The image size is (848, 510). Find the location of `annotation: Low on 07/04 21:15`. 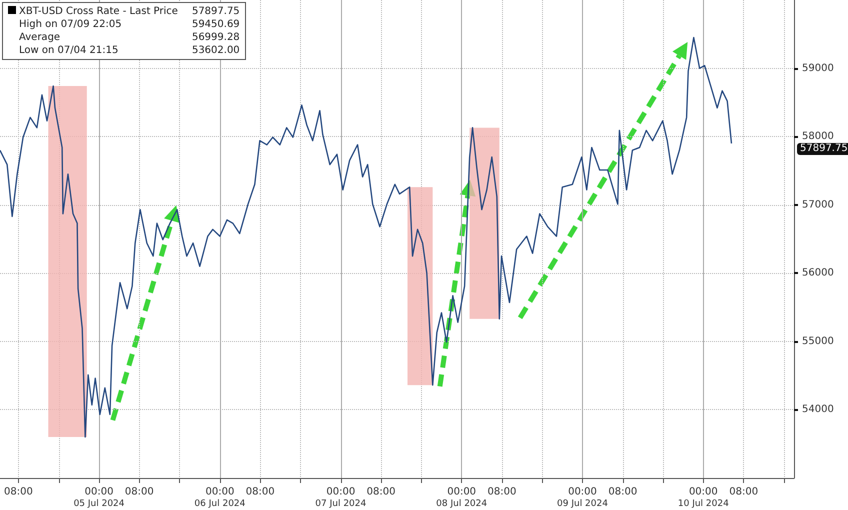

annotation: Low on 07/04 21:15 is located at coordinates (68, 50).